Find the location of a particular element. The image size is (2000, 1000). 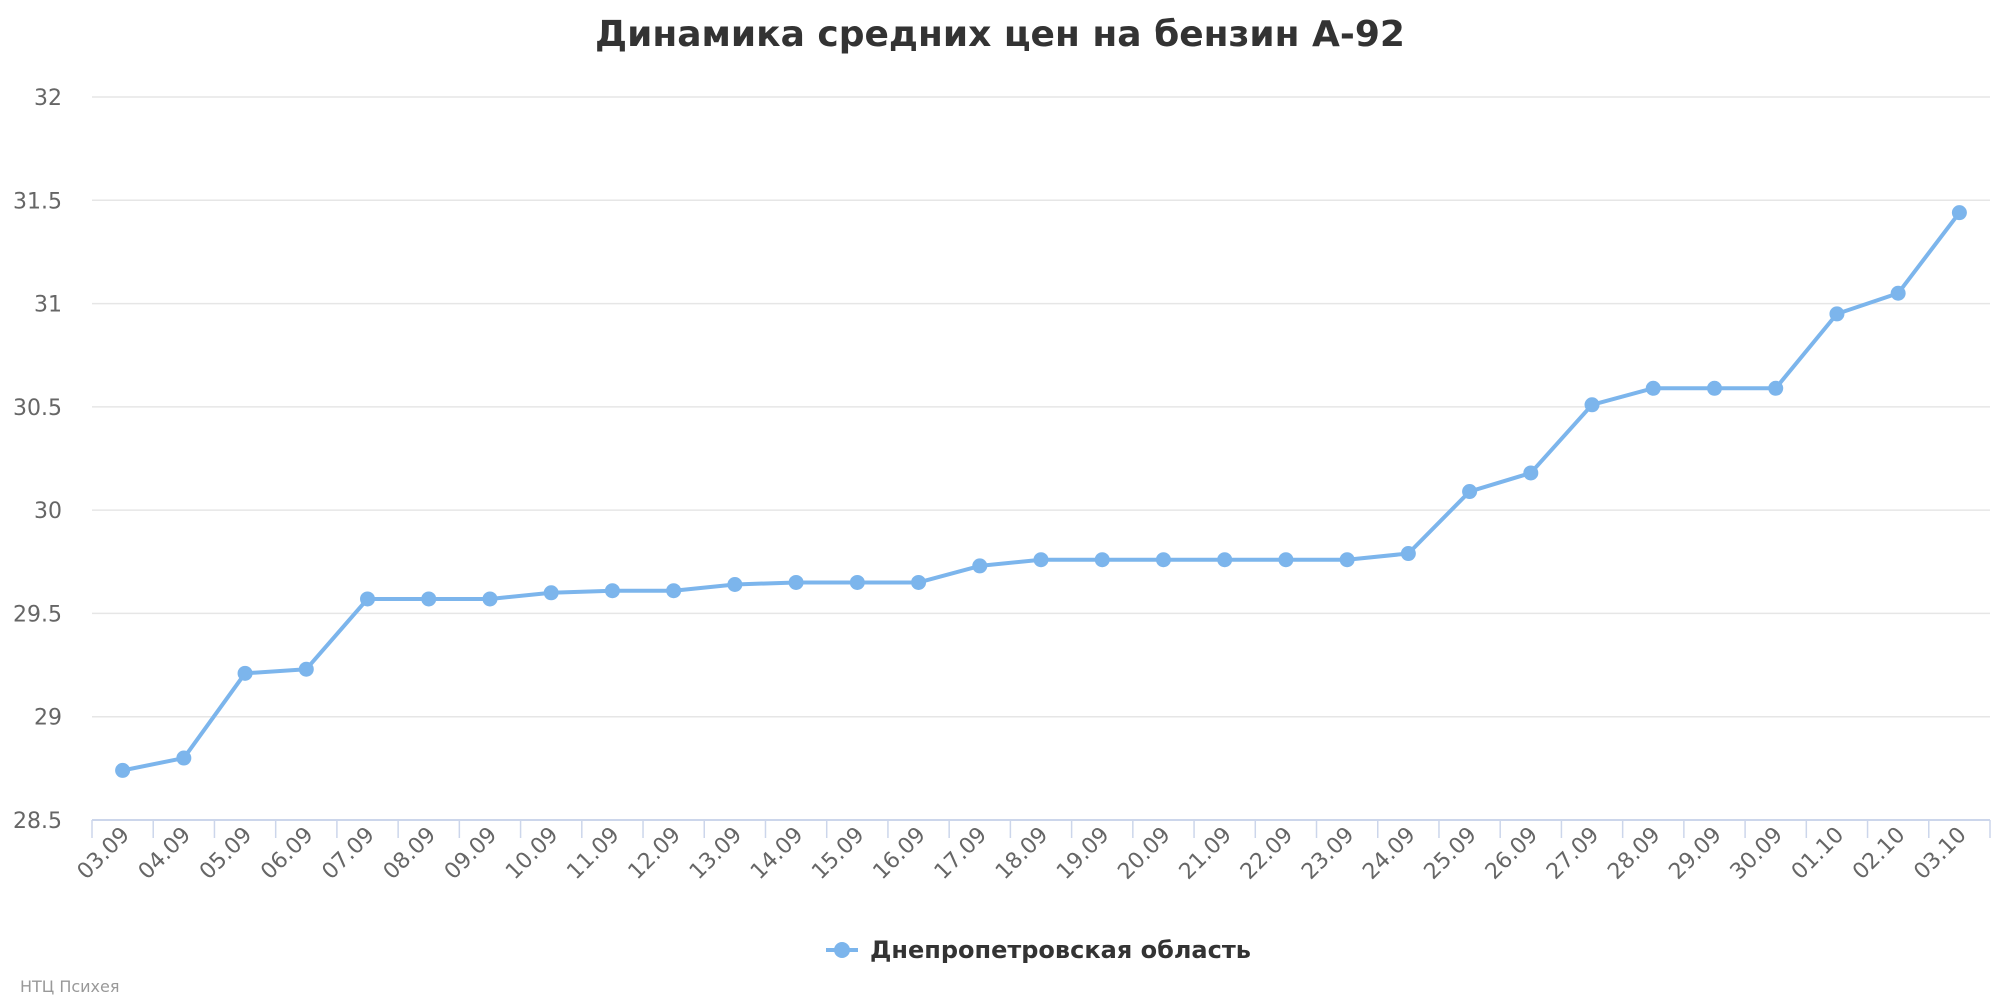

x-tick-label: 19.09 is located at coordinates (1083, 854).